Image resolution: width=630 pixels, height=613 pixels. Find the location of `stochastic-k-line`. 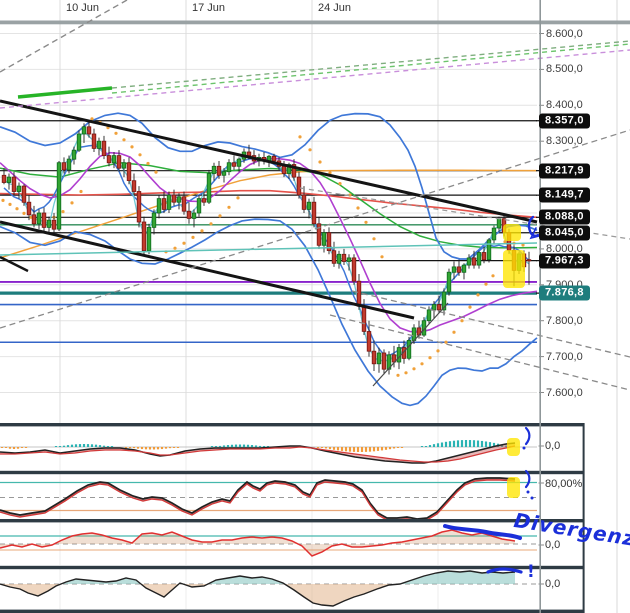

stochastic-k-line is located at coordinates (258, 498).